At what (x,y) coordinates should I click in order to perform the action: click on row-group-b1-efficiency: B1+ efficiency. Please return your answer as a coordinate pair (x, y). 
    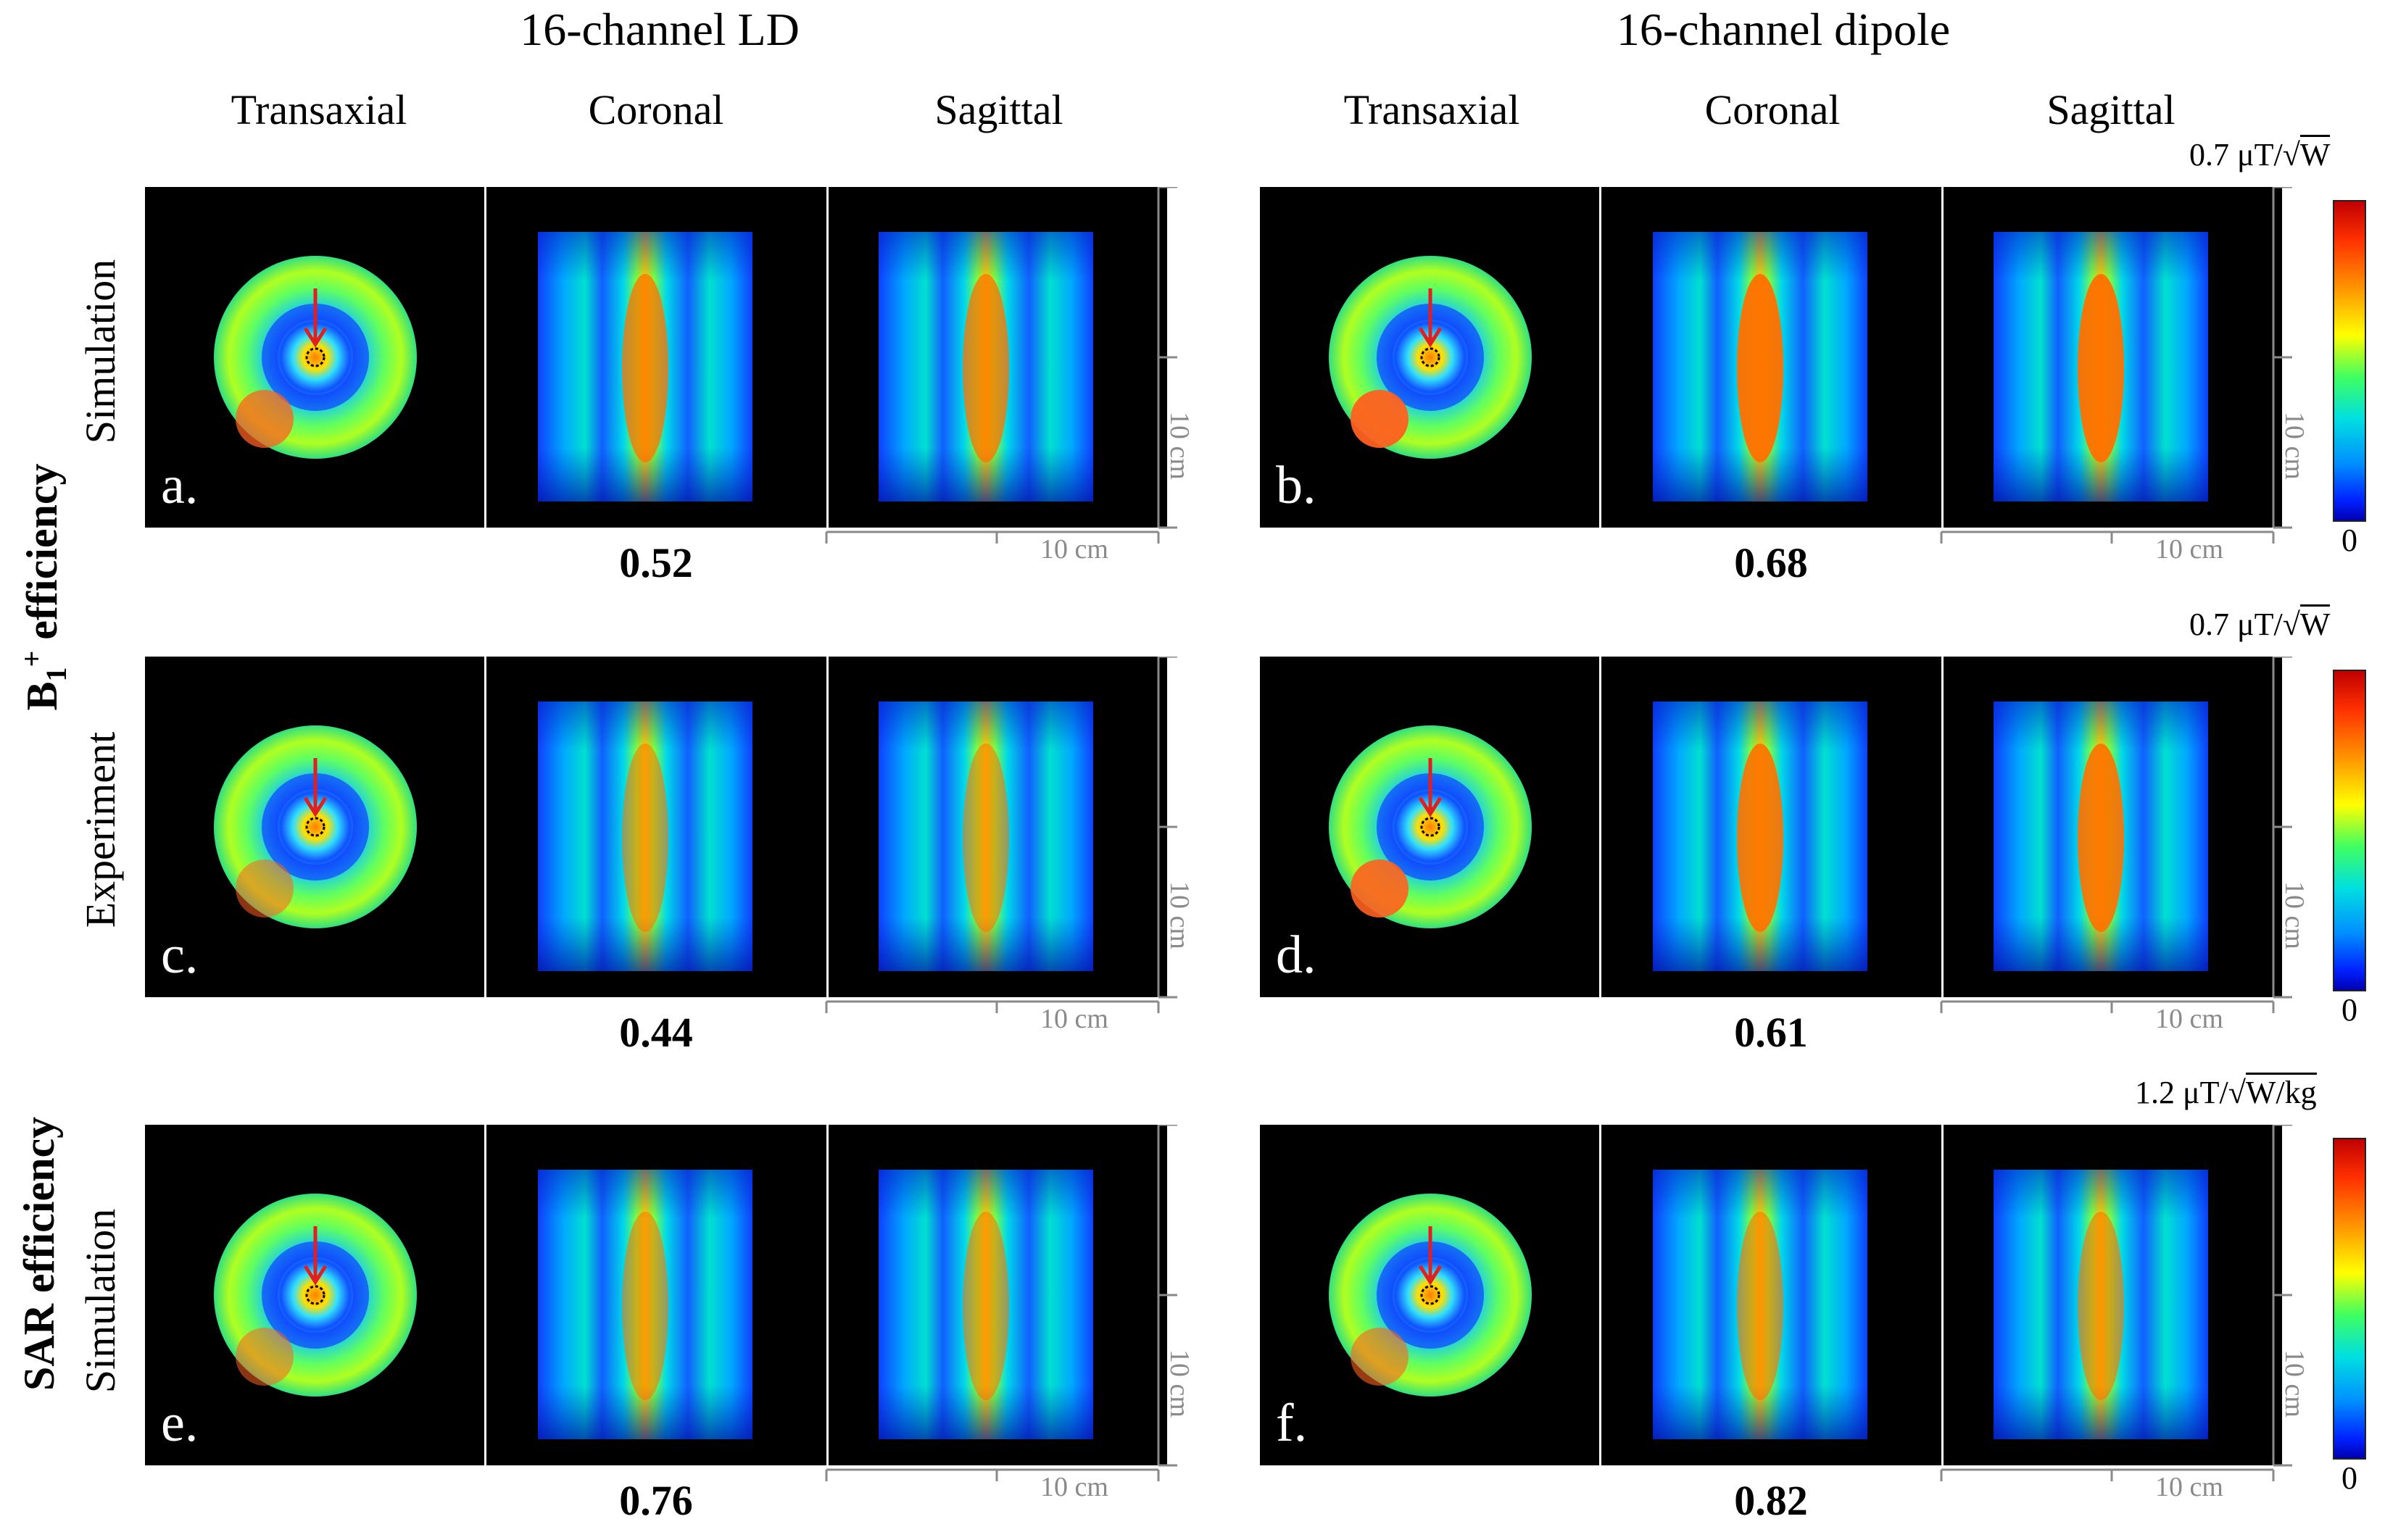
    Looking at the image, I should click on (43, 587).